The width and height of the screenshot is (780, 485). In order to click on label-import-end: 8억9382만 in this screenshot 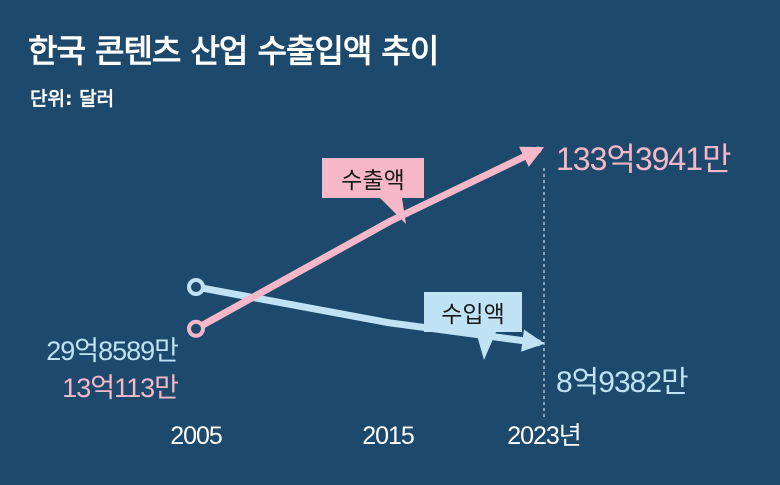, I will do `click(622, 382)`.